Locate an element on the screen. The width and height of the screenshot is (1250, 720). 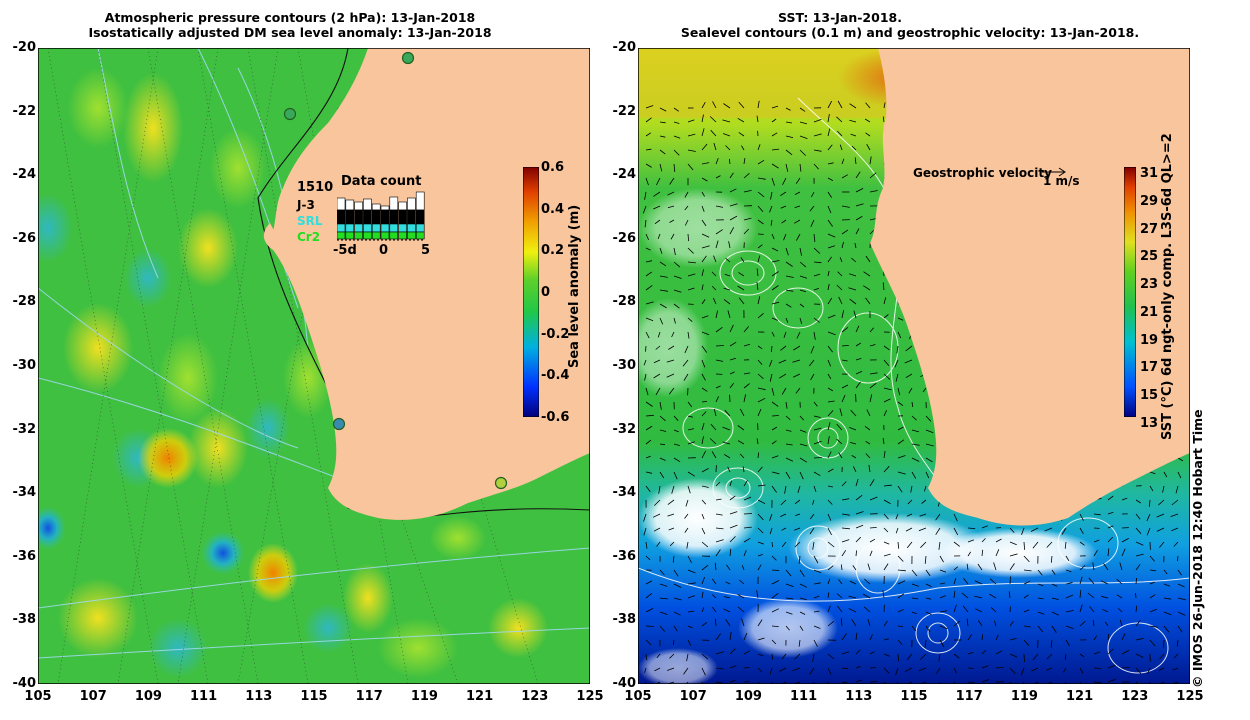
sla-xtick-label: 113 is located at coordinates (259, 696).